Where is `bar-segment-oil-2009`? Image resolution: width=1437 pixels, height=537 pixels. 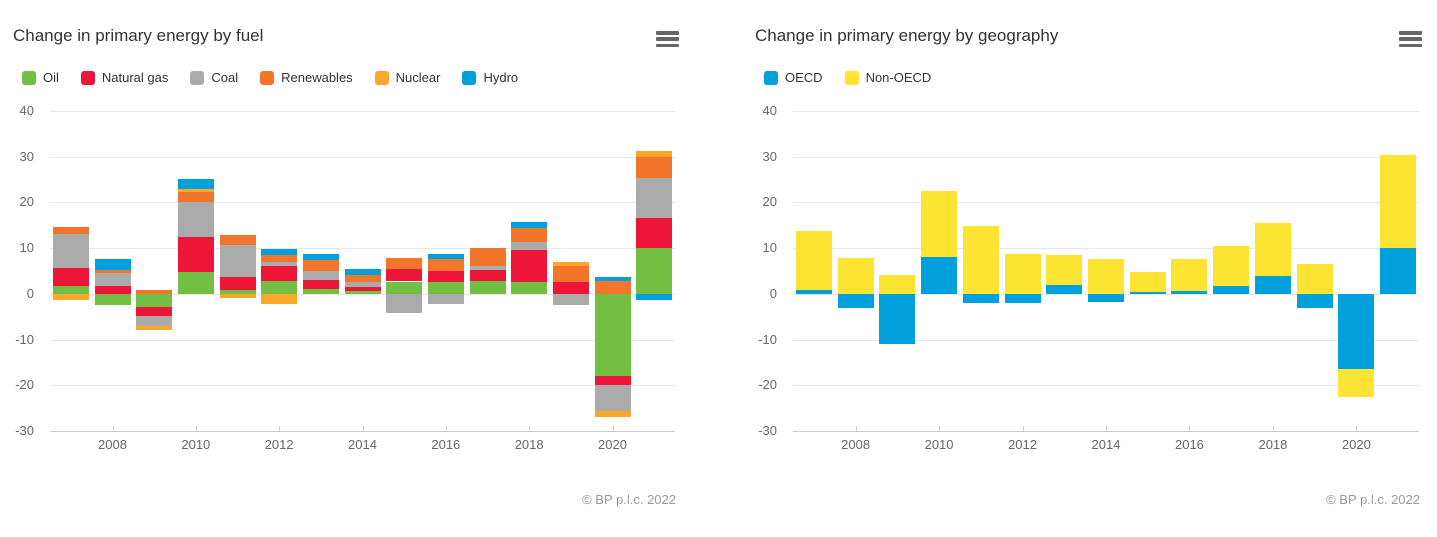 bar-segment-oil-2009 is located at coordinates (154, 300).